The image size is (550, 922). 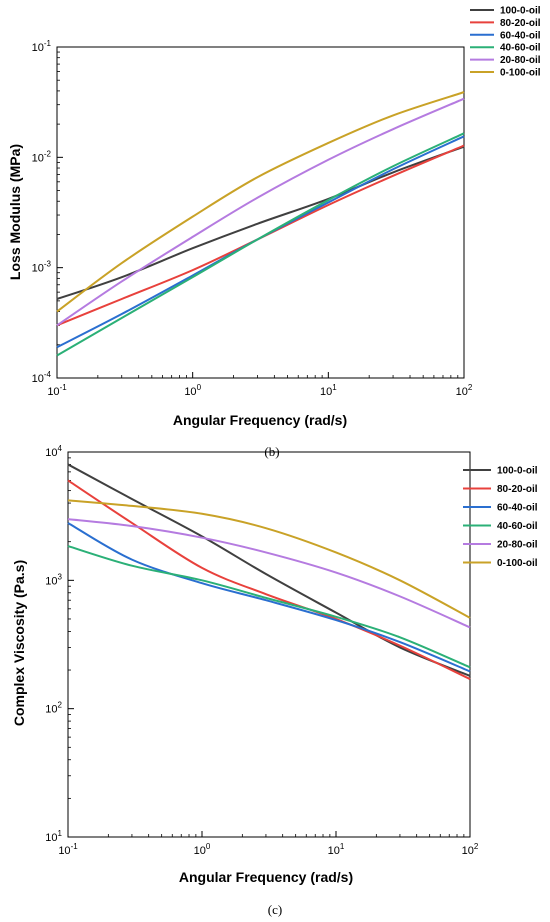 What do you see at coordinates (48, 153) in the screenshot?
I see `y-tick-exponent: -2` at bounding box center [48, 153].